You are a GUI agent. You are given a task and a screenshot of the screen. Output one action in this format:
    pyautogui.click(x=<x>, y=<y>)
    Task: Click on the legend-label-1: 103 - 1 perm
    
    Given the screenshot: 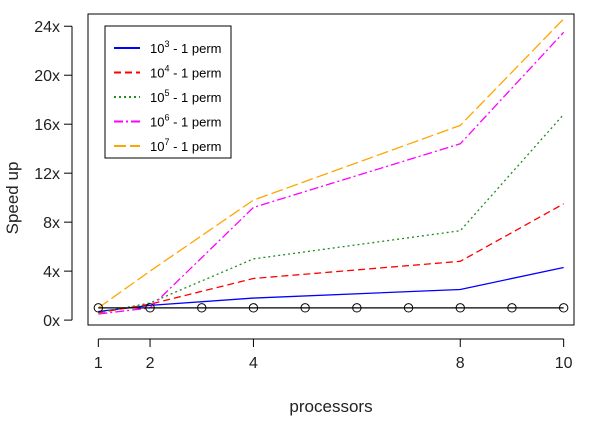 What is the action you would take?
    pyautogui.click(x=186, y=47)
    